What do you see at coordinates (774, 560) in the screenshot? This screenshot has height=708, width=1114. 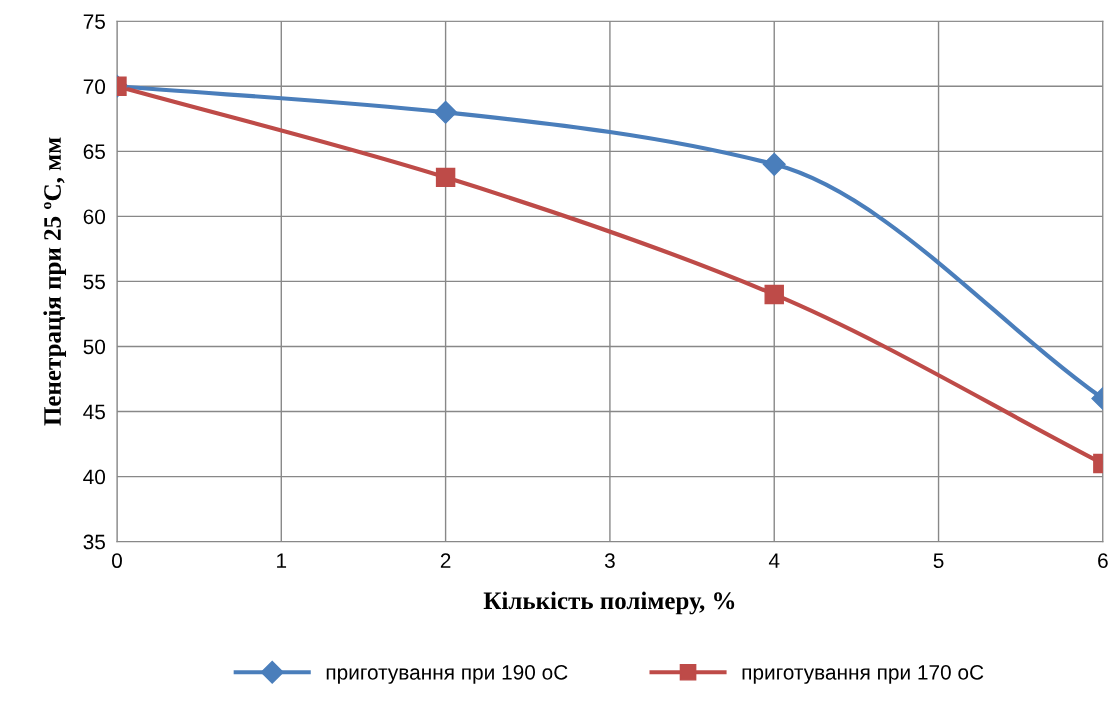 I see `x-tick-label: 4` at bounding box center [774, 560].